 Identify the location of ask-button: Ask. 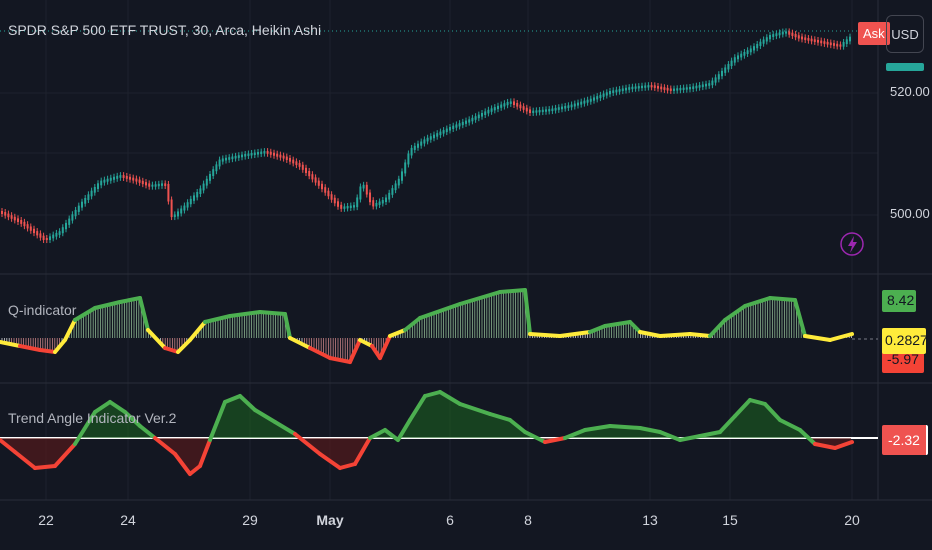
(874, 33).